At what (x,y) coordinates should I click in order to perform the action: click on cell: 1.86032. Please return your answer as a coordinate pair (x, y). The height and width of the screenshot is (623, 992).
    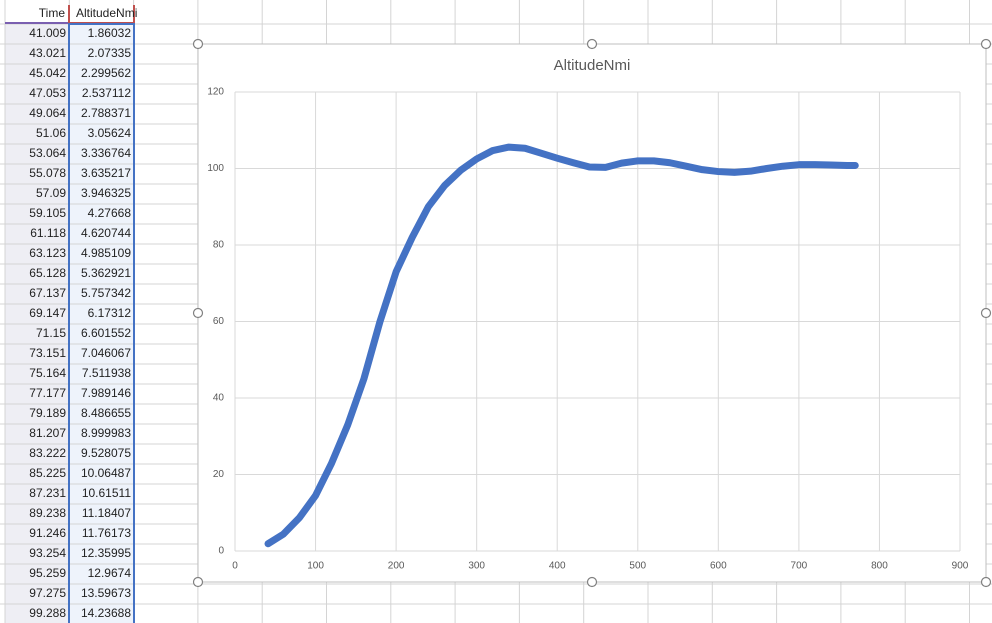
    Looking at the image, I should click on (110, 33).